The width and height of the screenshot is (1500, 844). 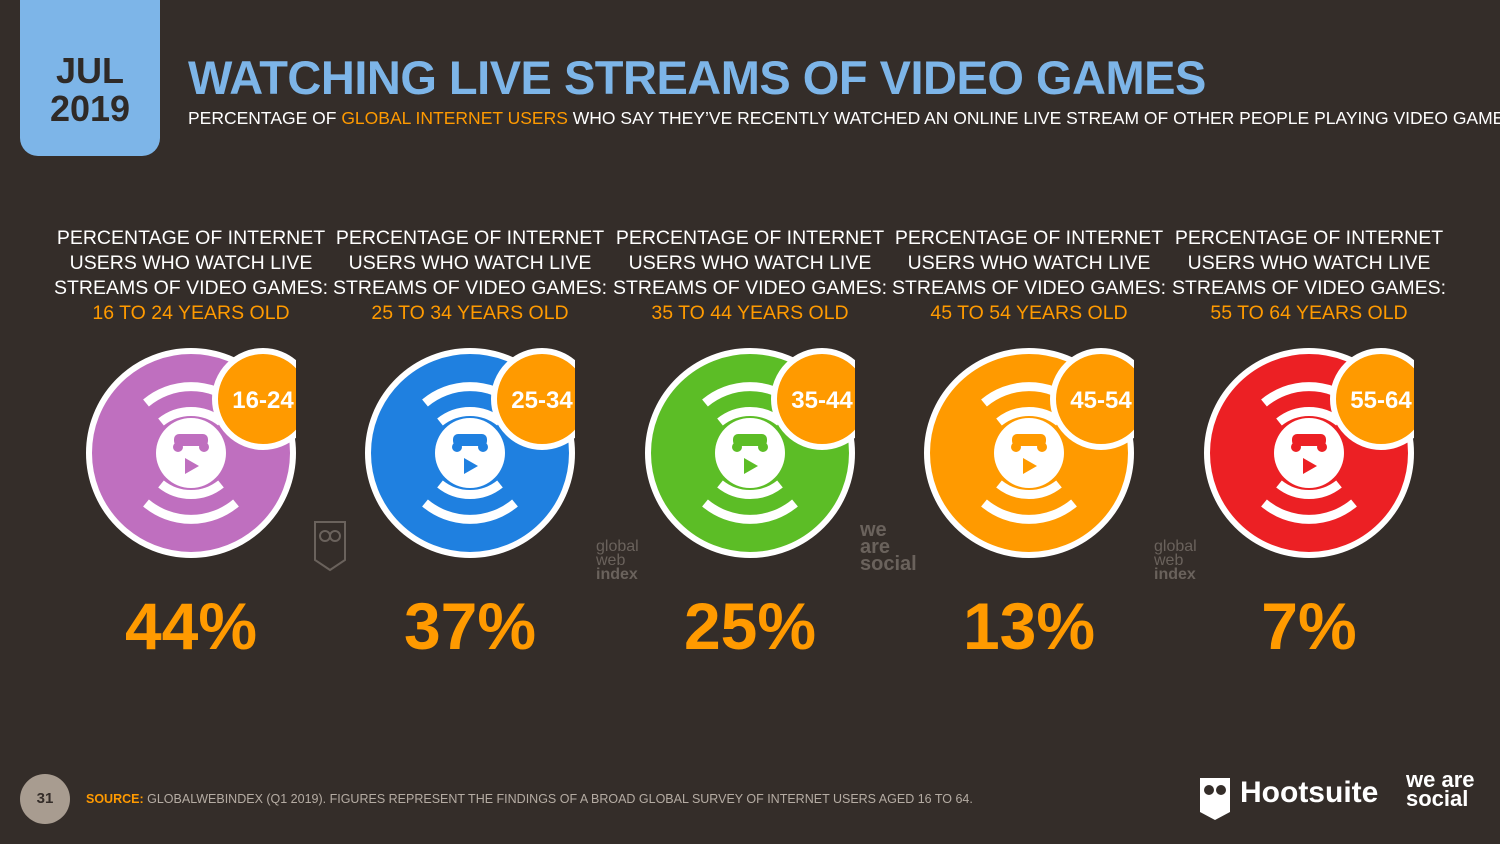 I want to click on date-year: 2019, so click(x=90, y=108).